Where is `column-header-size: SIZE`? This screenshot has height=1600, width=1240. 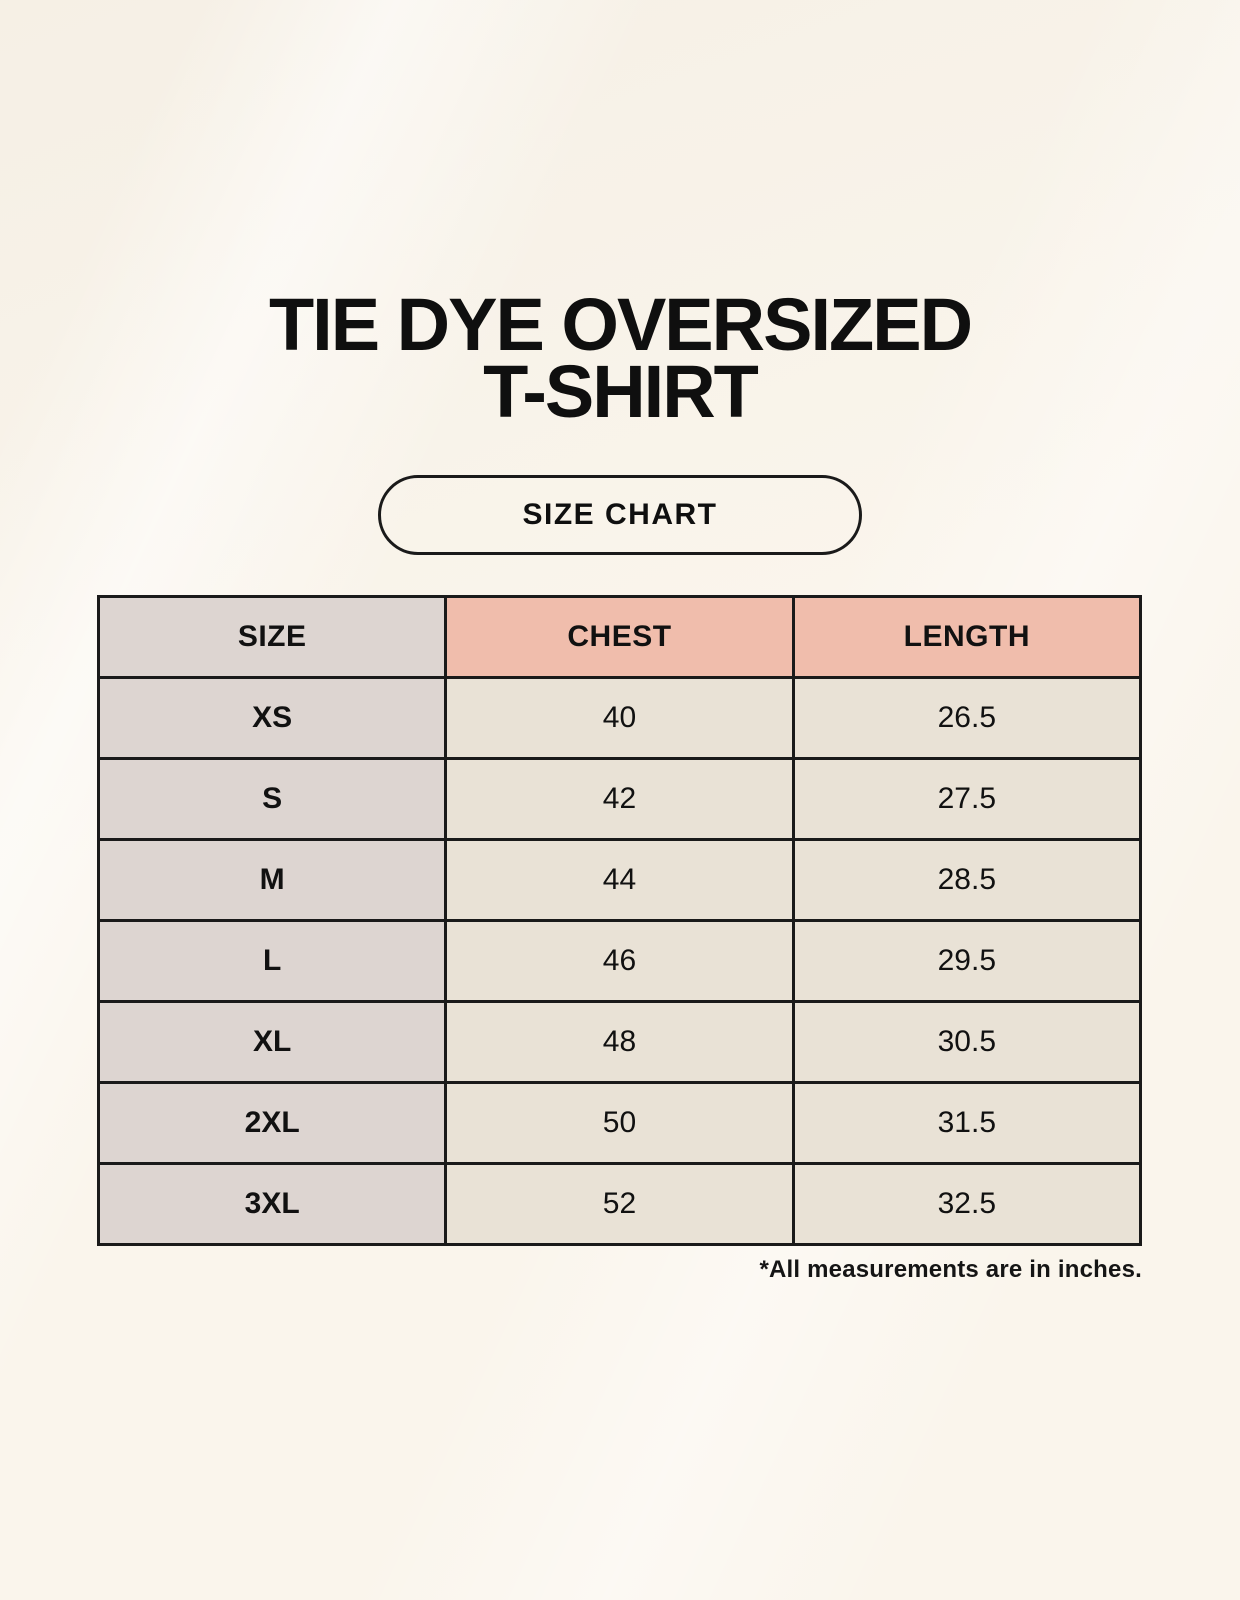
column-header-size: SIZE is located at coordinates (272, 637).